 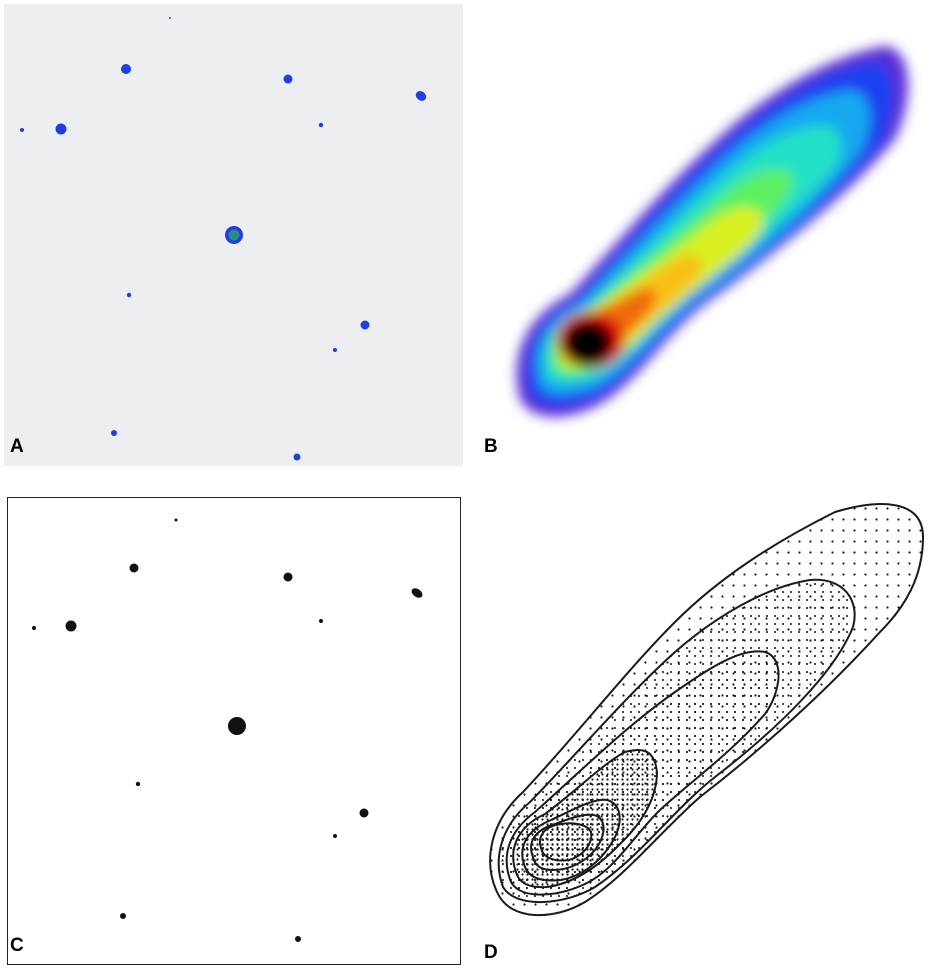 What do you see at coordinates (491, 952) in the screenshot?
I see `panel-label-d: D` at bounding box center [491, 952].